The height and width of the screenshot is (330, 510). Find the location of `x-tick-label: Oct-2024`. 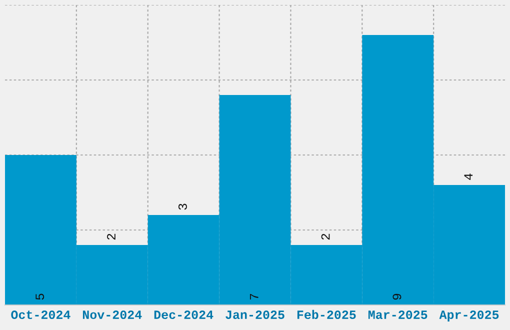

x-tick-label: Oct-2024 is located at coordinates (40, 315).